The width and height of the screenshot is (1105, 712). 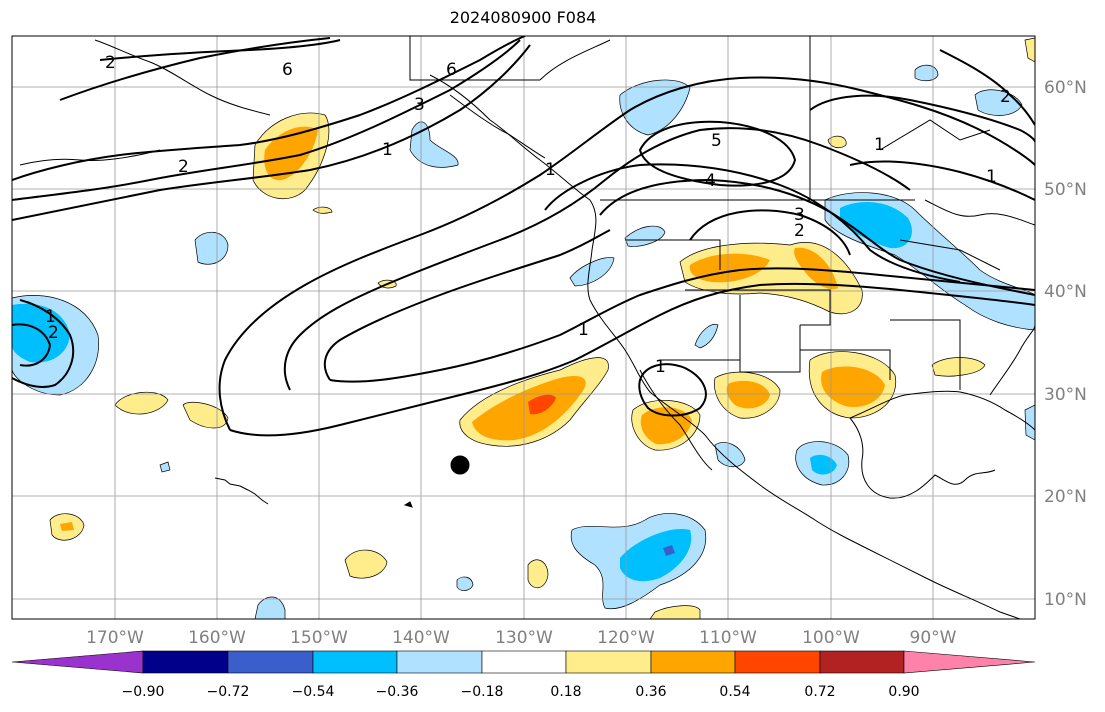 I want to click on lon-label: 120°W, so click(x=626, y=638).